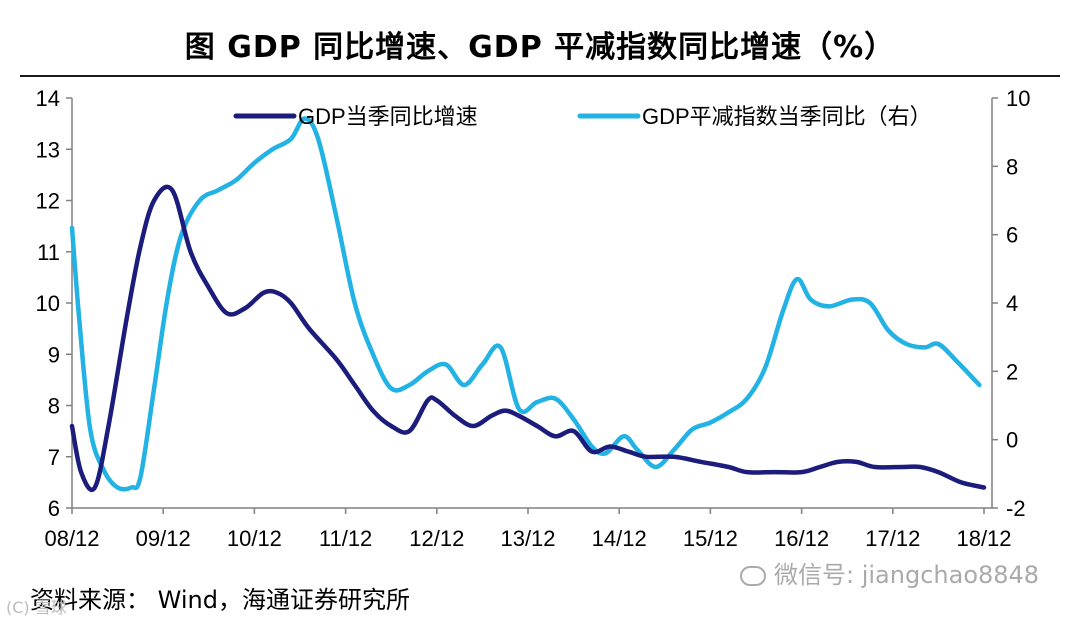  What do you see at coordinates (220, 600) in the screenshot?
I see `source-note: 资料来源： Wind，海通证券研究所` at bounding box center [220, 600].